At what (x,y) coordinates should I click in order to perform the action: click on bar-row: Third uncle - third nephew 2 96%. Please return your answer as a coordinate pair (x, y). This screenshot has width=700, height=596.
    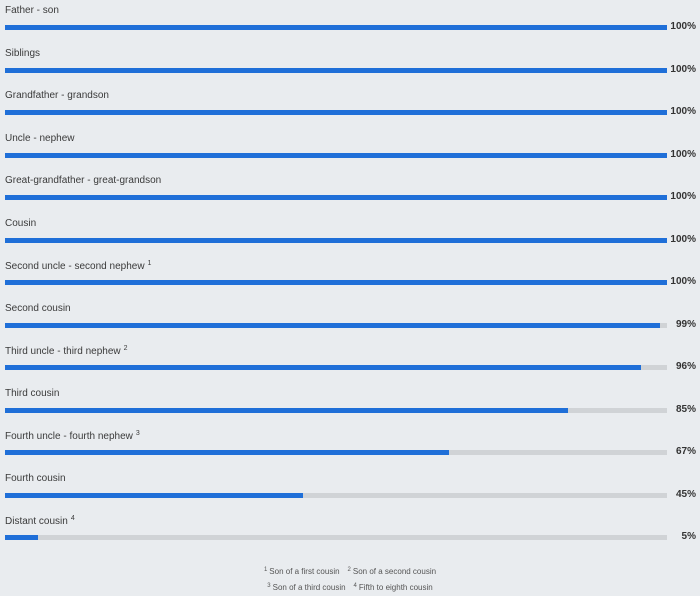
    Looking at the image, I should click on (350, 366).